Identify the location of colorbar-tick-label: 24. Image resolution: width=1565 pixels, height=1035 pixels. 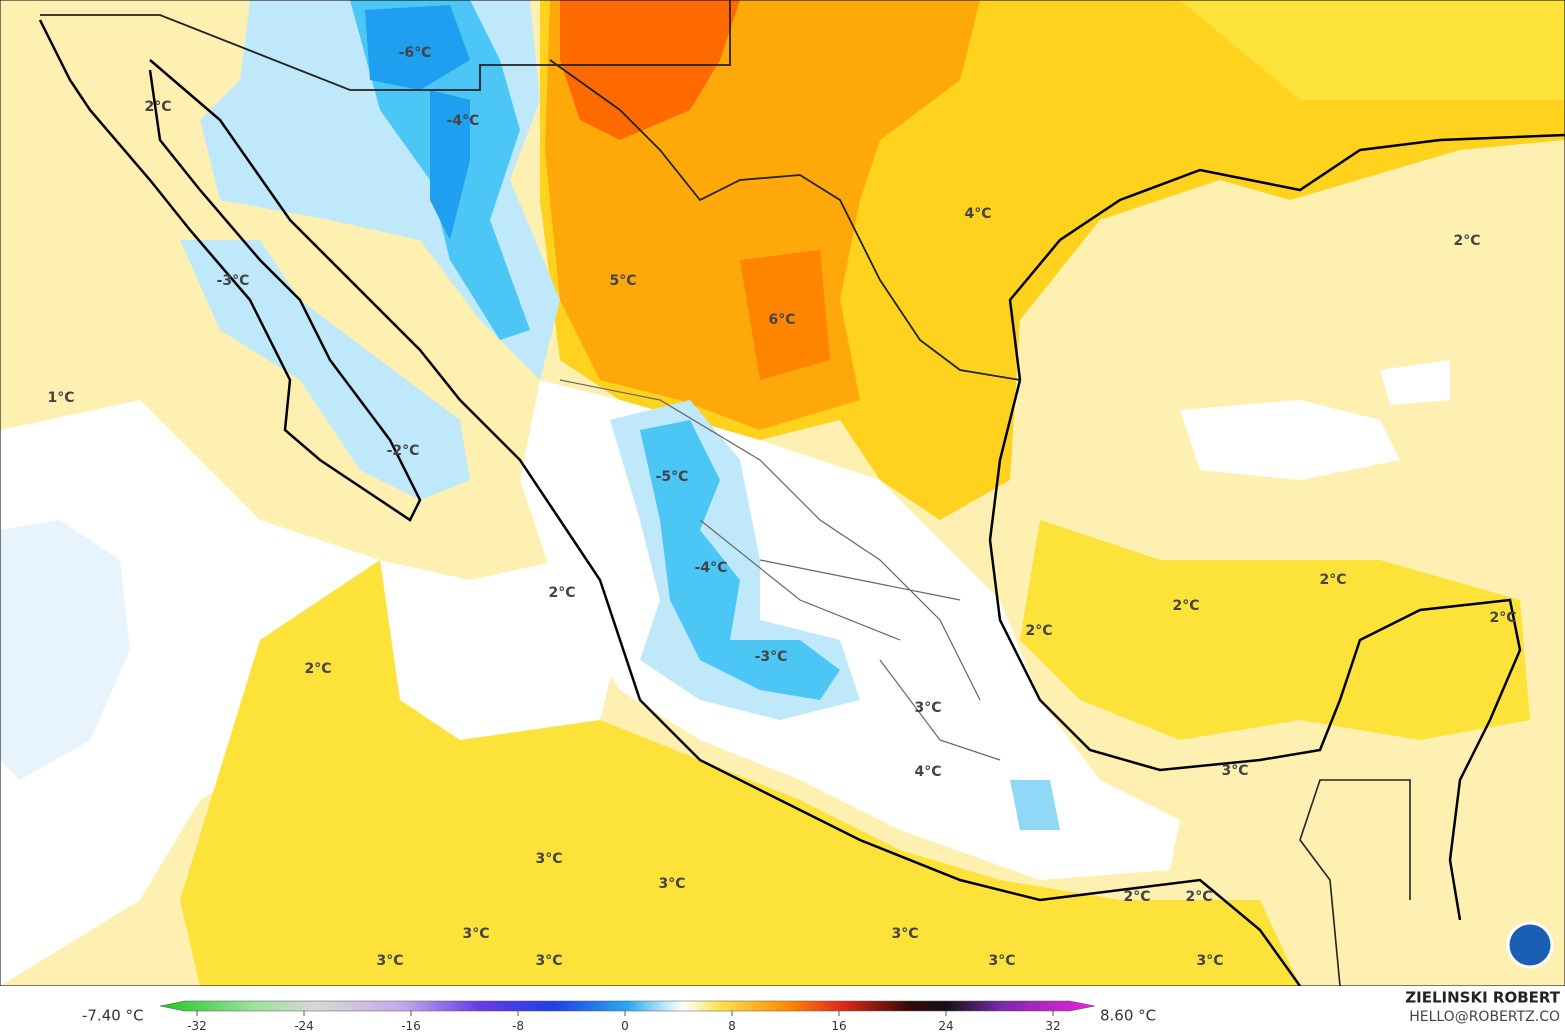
(945, 1026).